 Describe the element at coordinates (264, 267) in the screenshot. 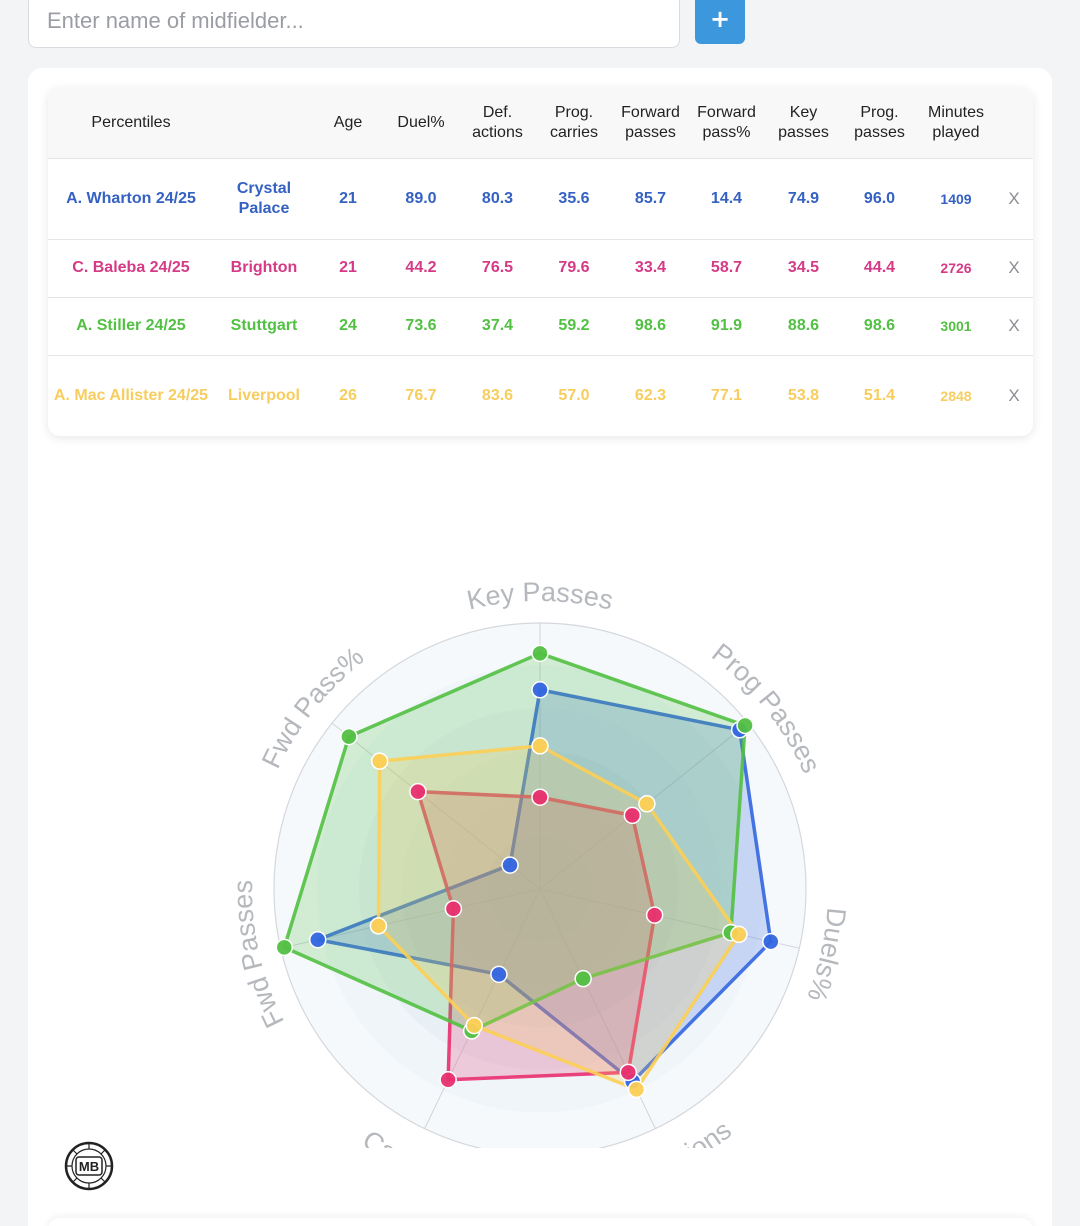

I see `team-name: Brighton` at that location.